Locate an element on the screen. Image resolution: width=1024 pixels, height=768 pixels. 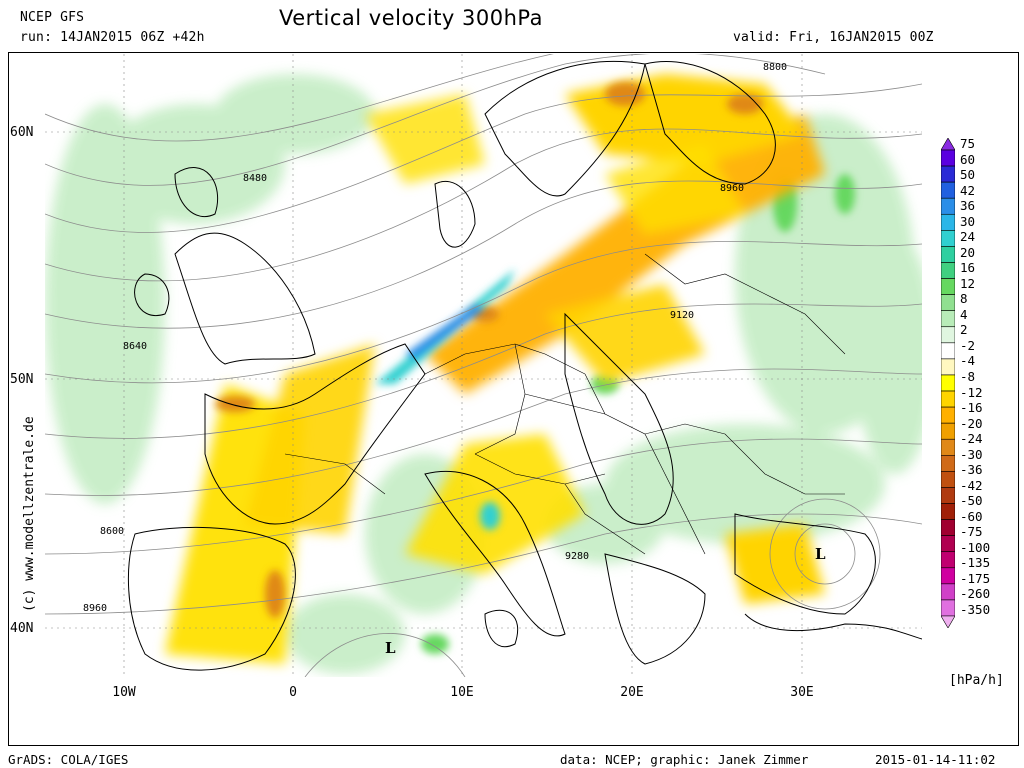
lon-label-10e: 10E is located at coordinates (462, 692).